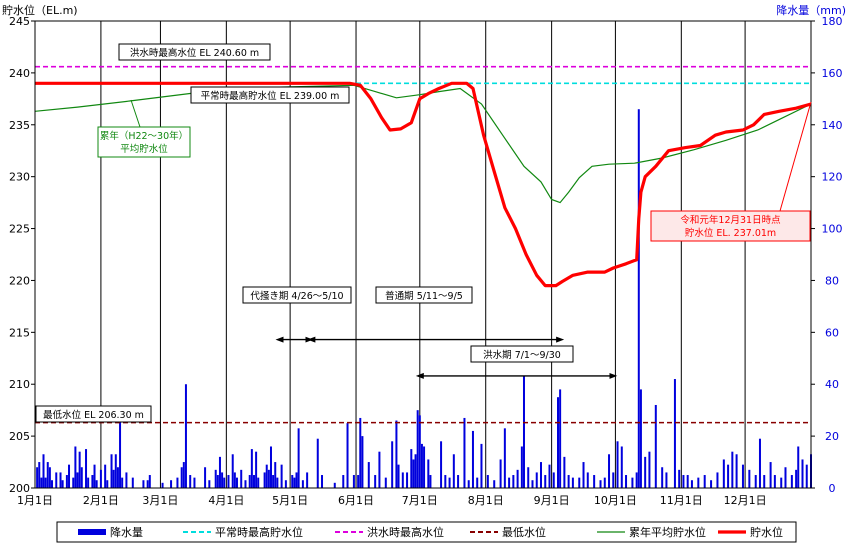  Describe the element at coordinates (667, 532) in the screenshot. I see `legend-label: 累年平均貯水位` at that location.